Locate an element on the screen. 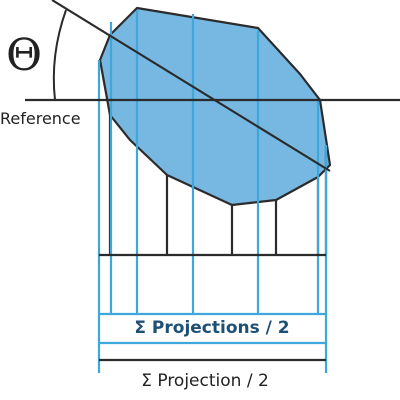 Image resolution: width=400 pixels, height=400 pixels. projections-half-label: Σ Projections / 2 is located at coordinates (211, 328).